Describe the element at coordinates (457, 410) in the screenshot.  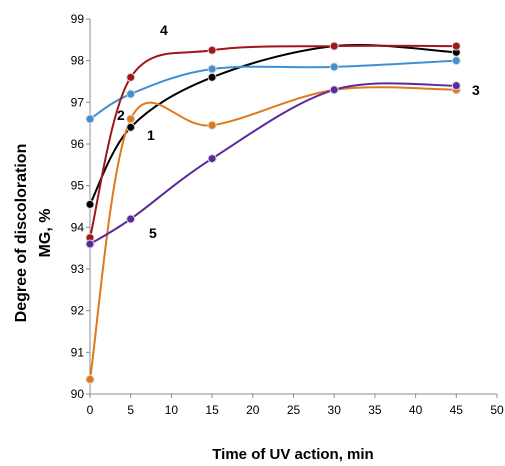
I see `x-tick-label: 45` at that location.